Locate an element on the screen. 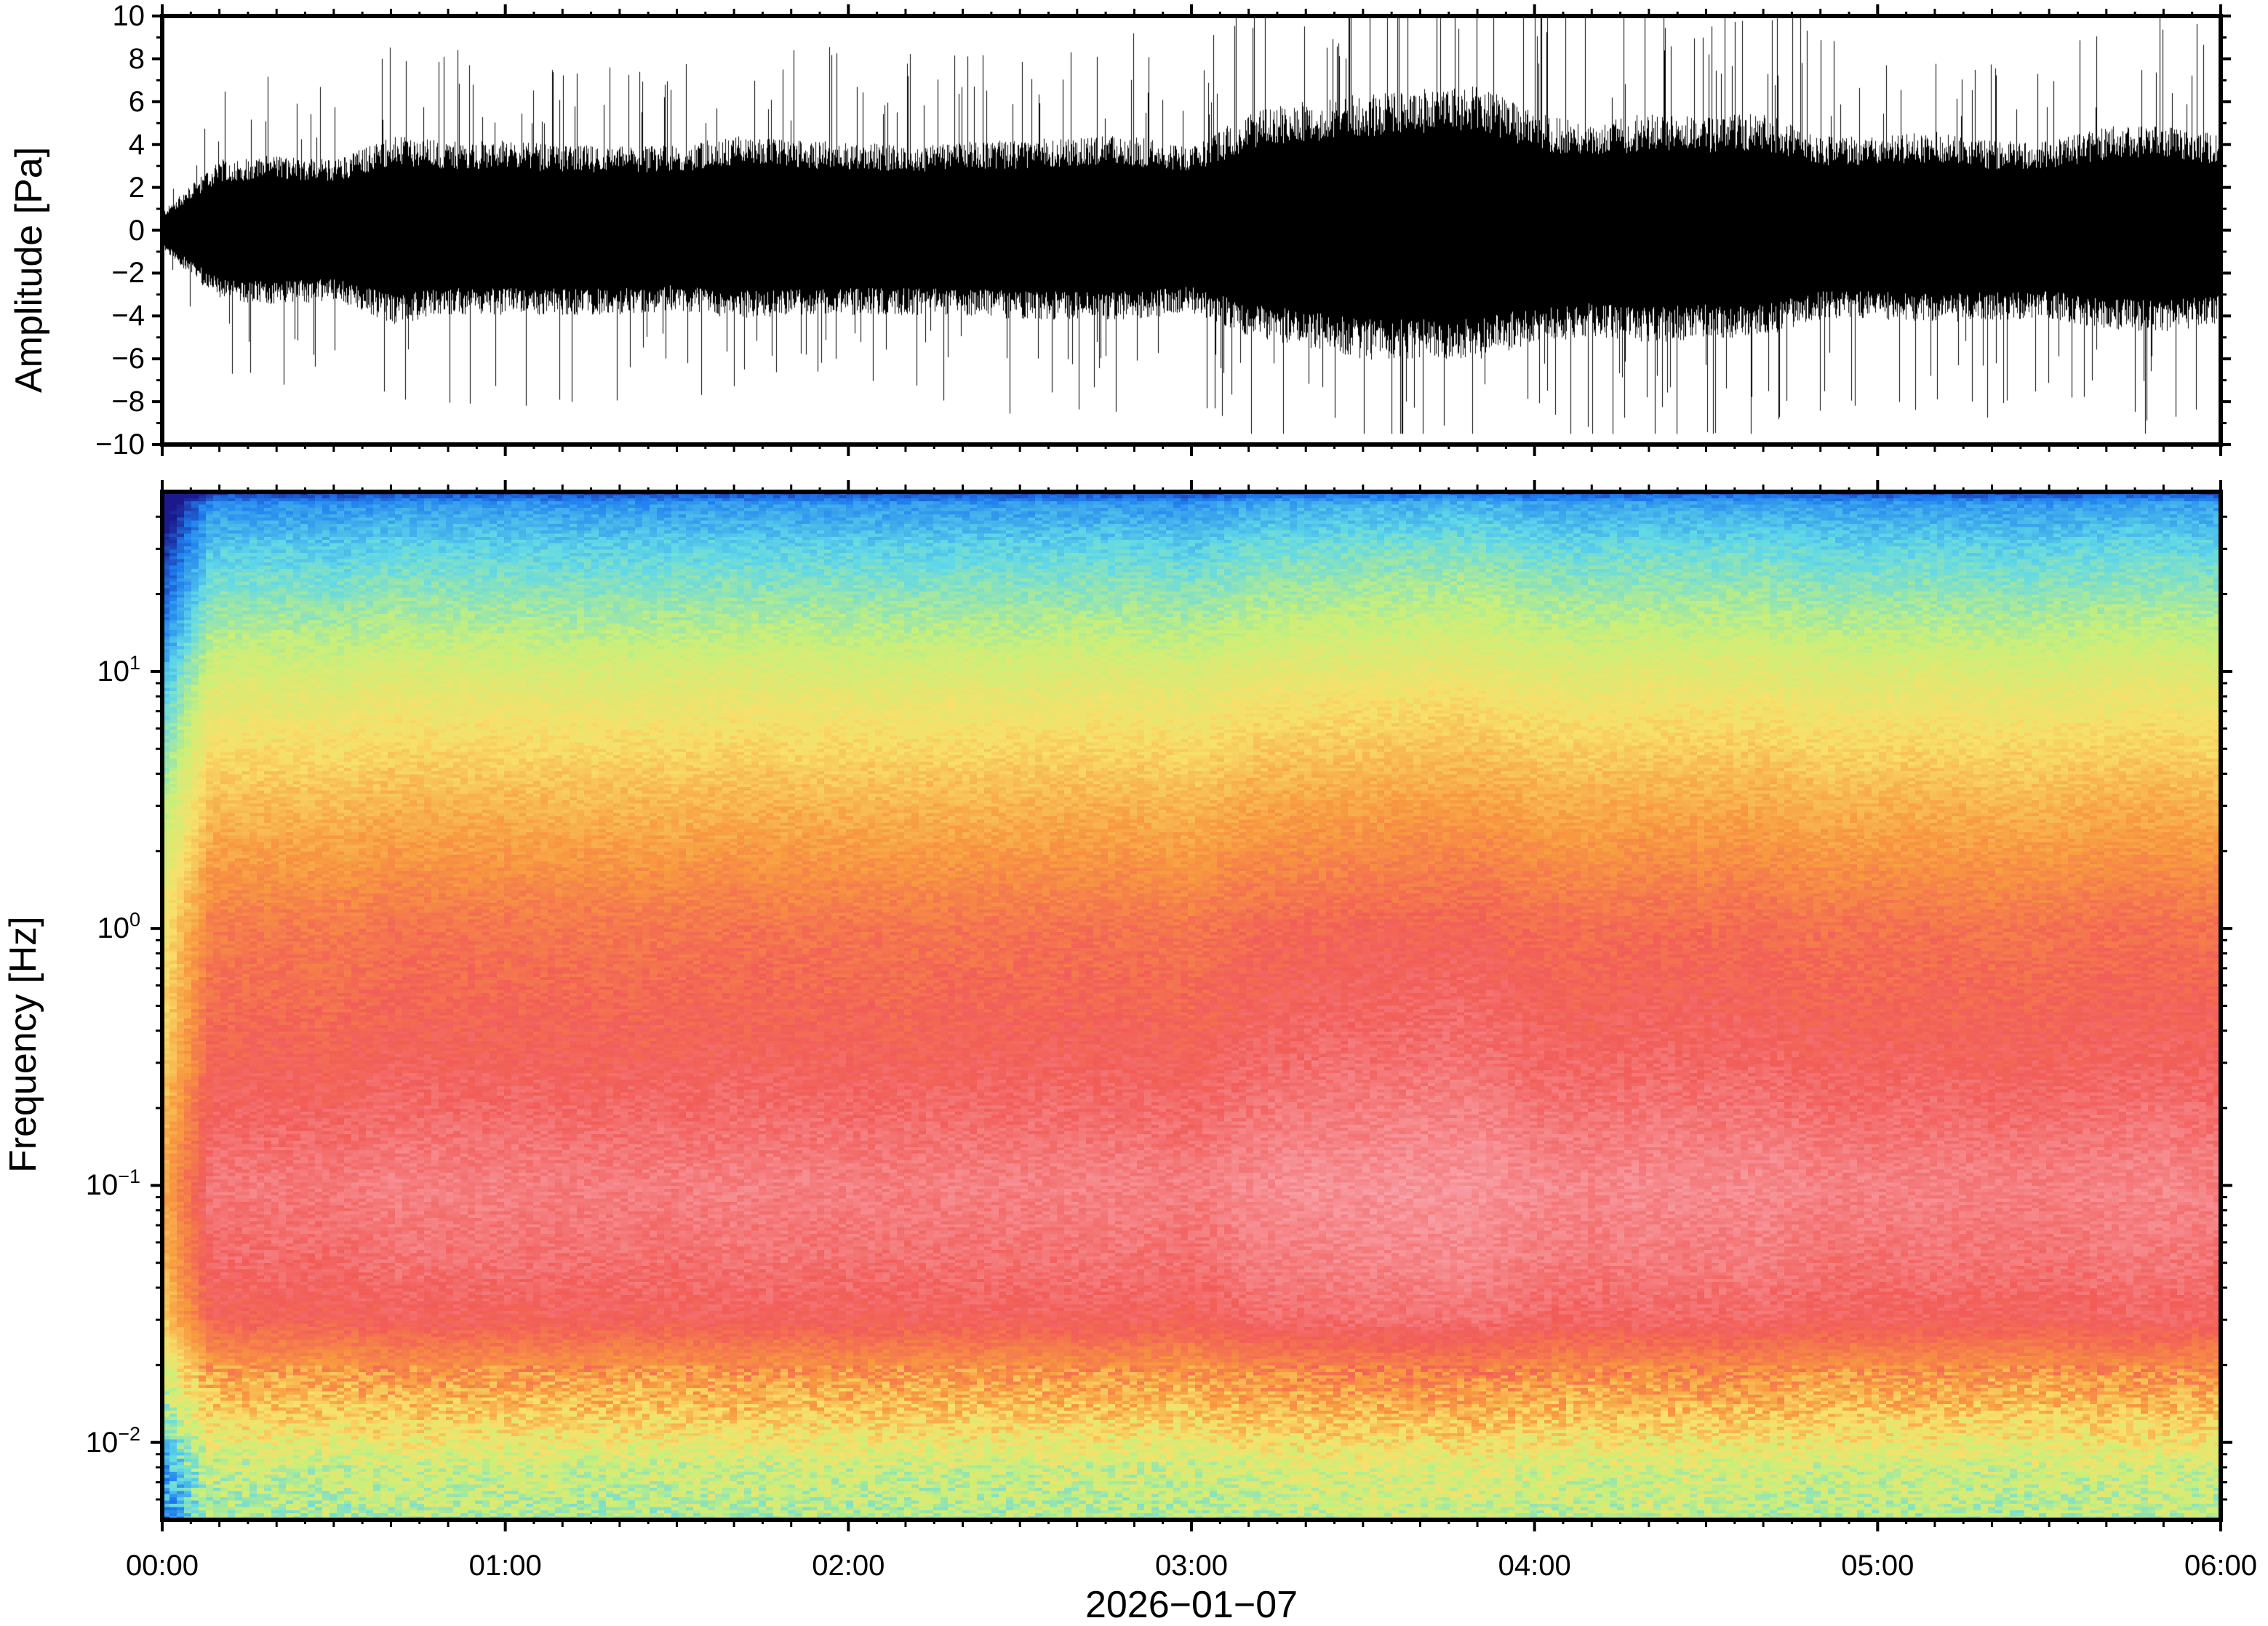  waveform-y-tick-label: −10 is located at coordinates (120, 445).